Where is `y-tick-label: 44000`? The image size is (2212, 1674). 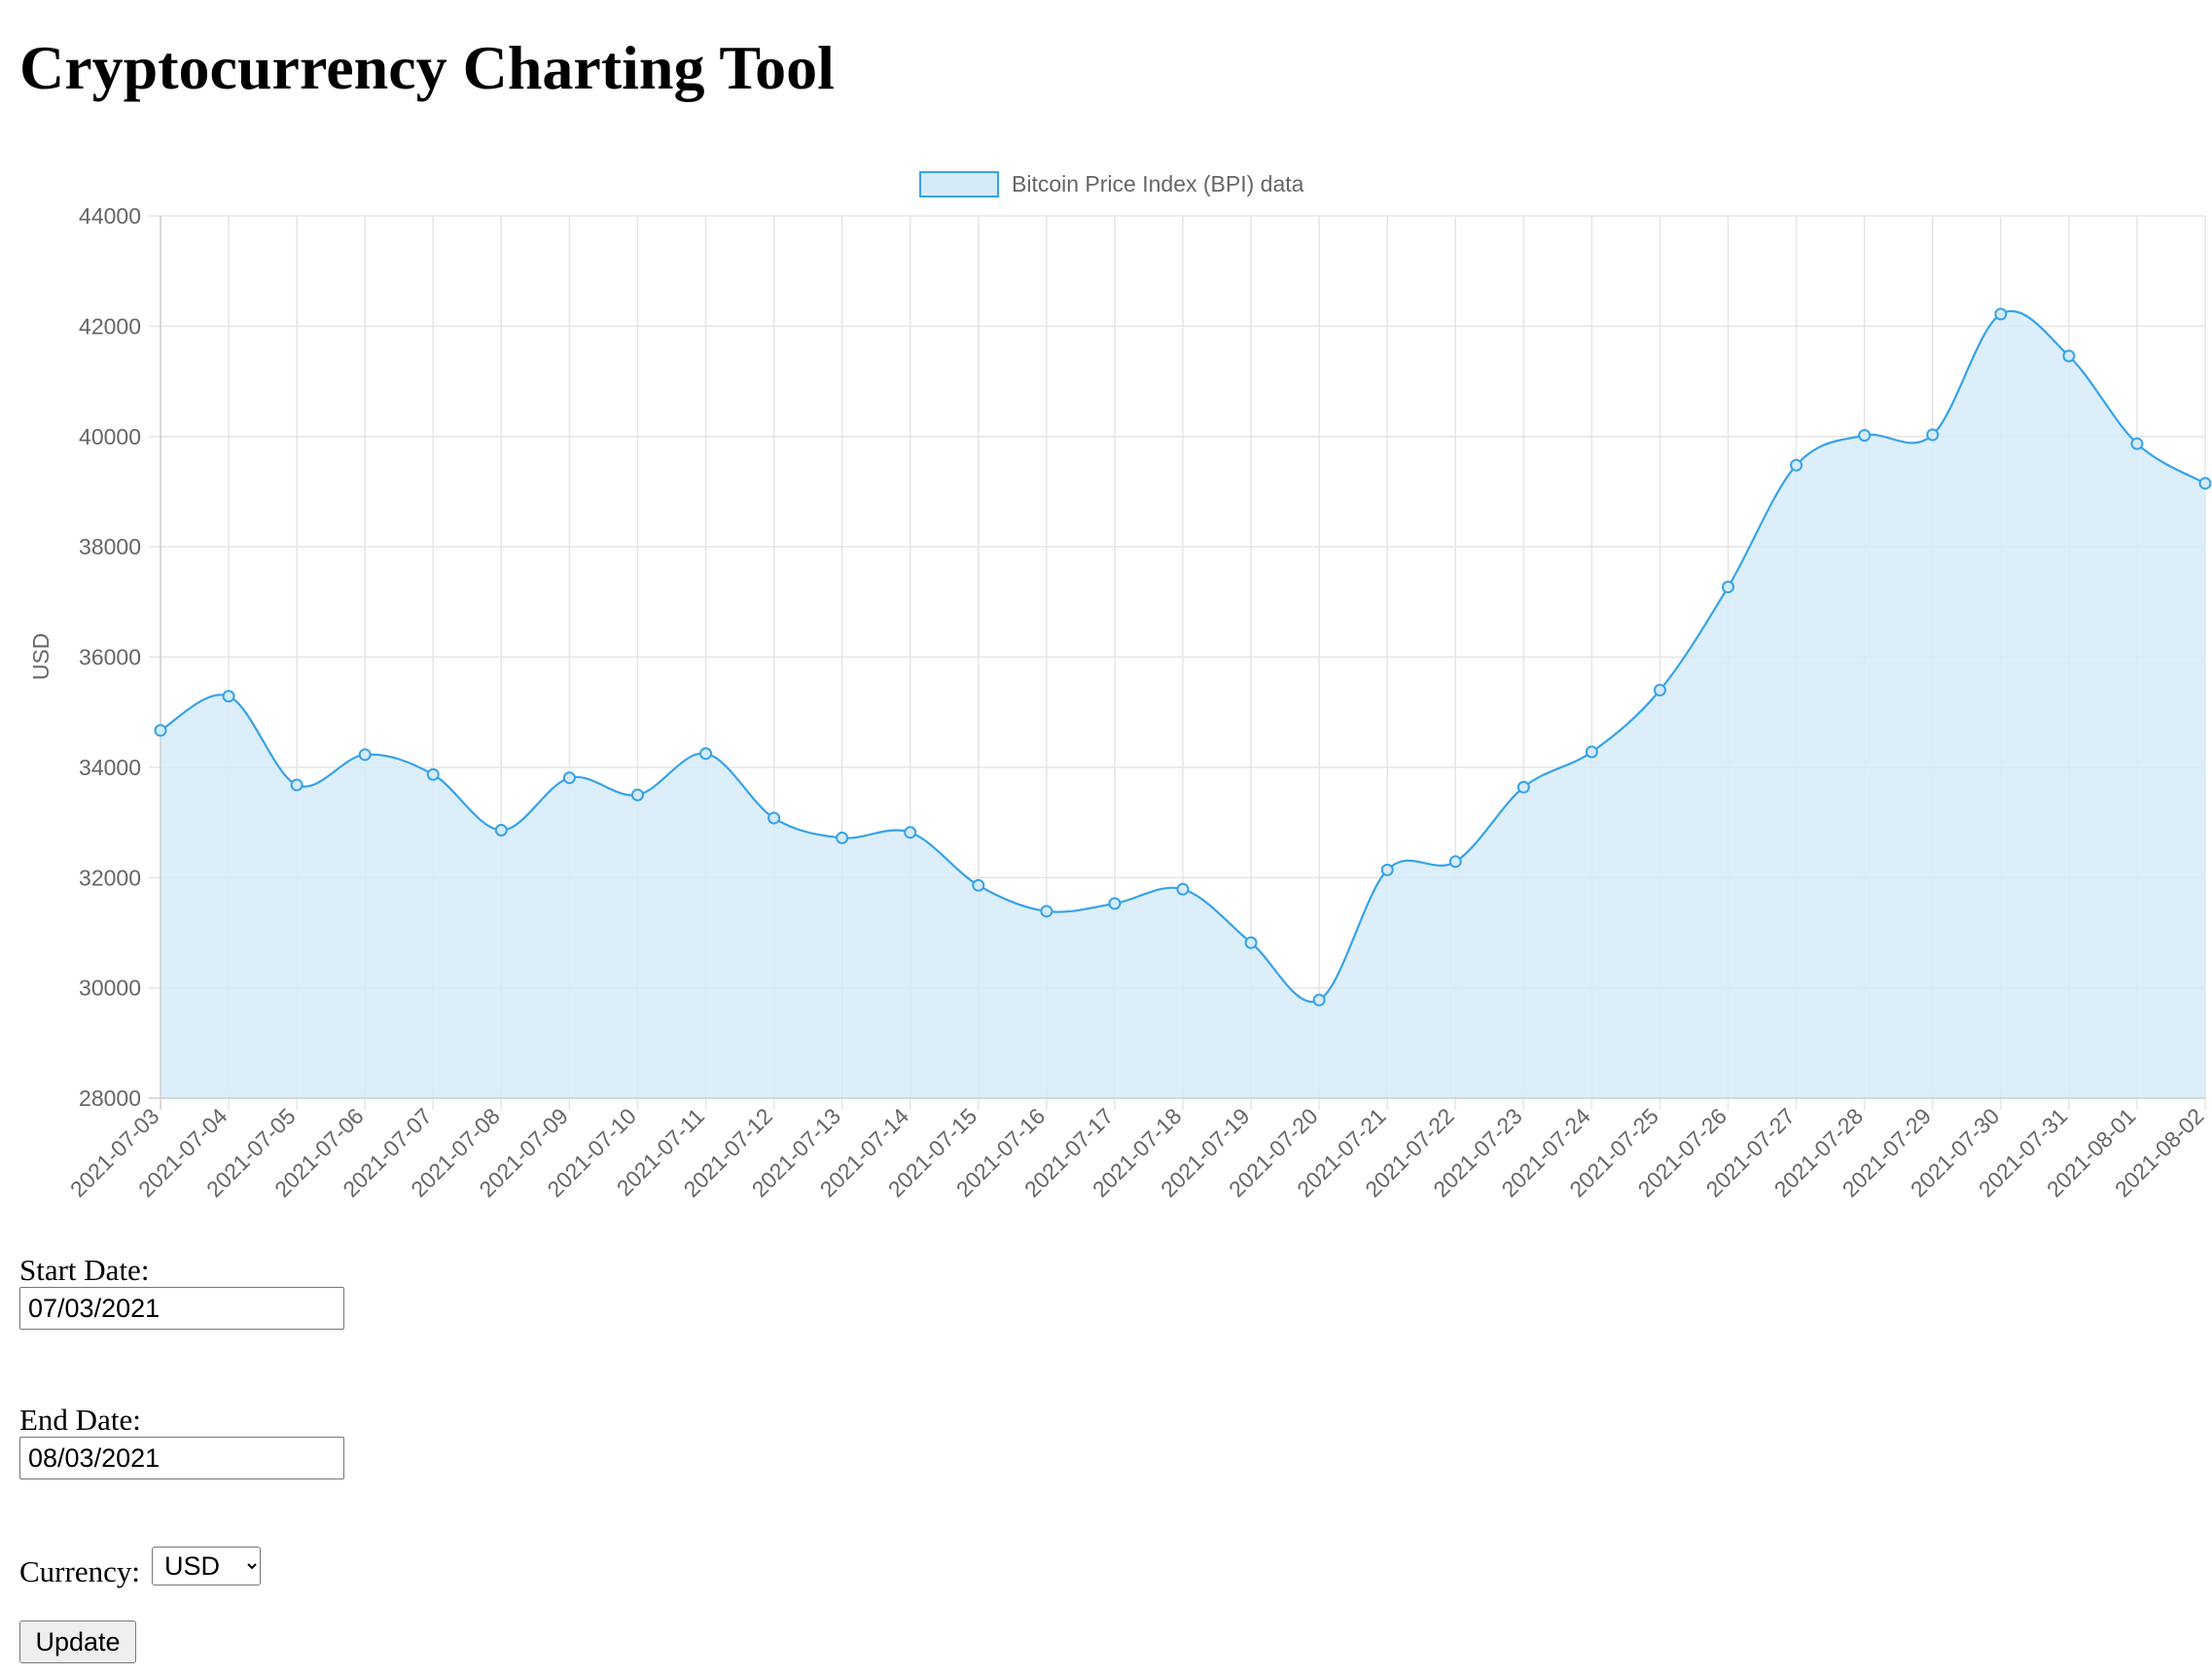
y-tick-label: 44000 is located at coordinates (110, 216).